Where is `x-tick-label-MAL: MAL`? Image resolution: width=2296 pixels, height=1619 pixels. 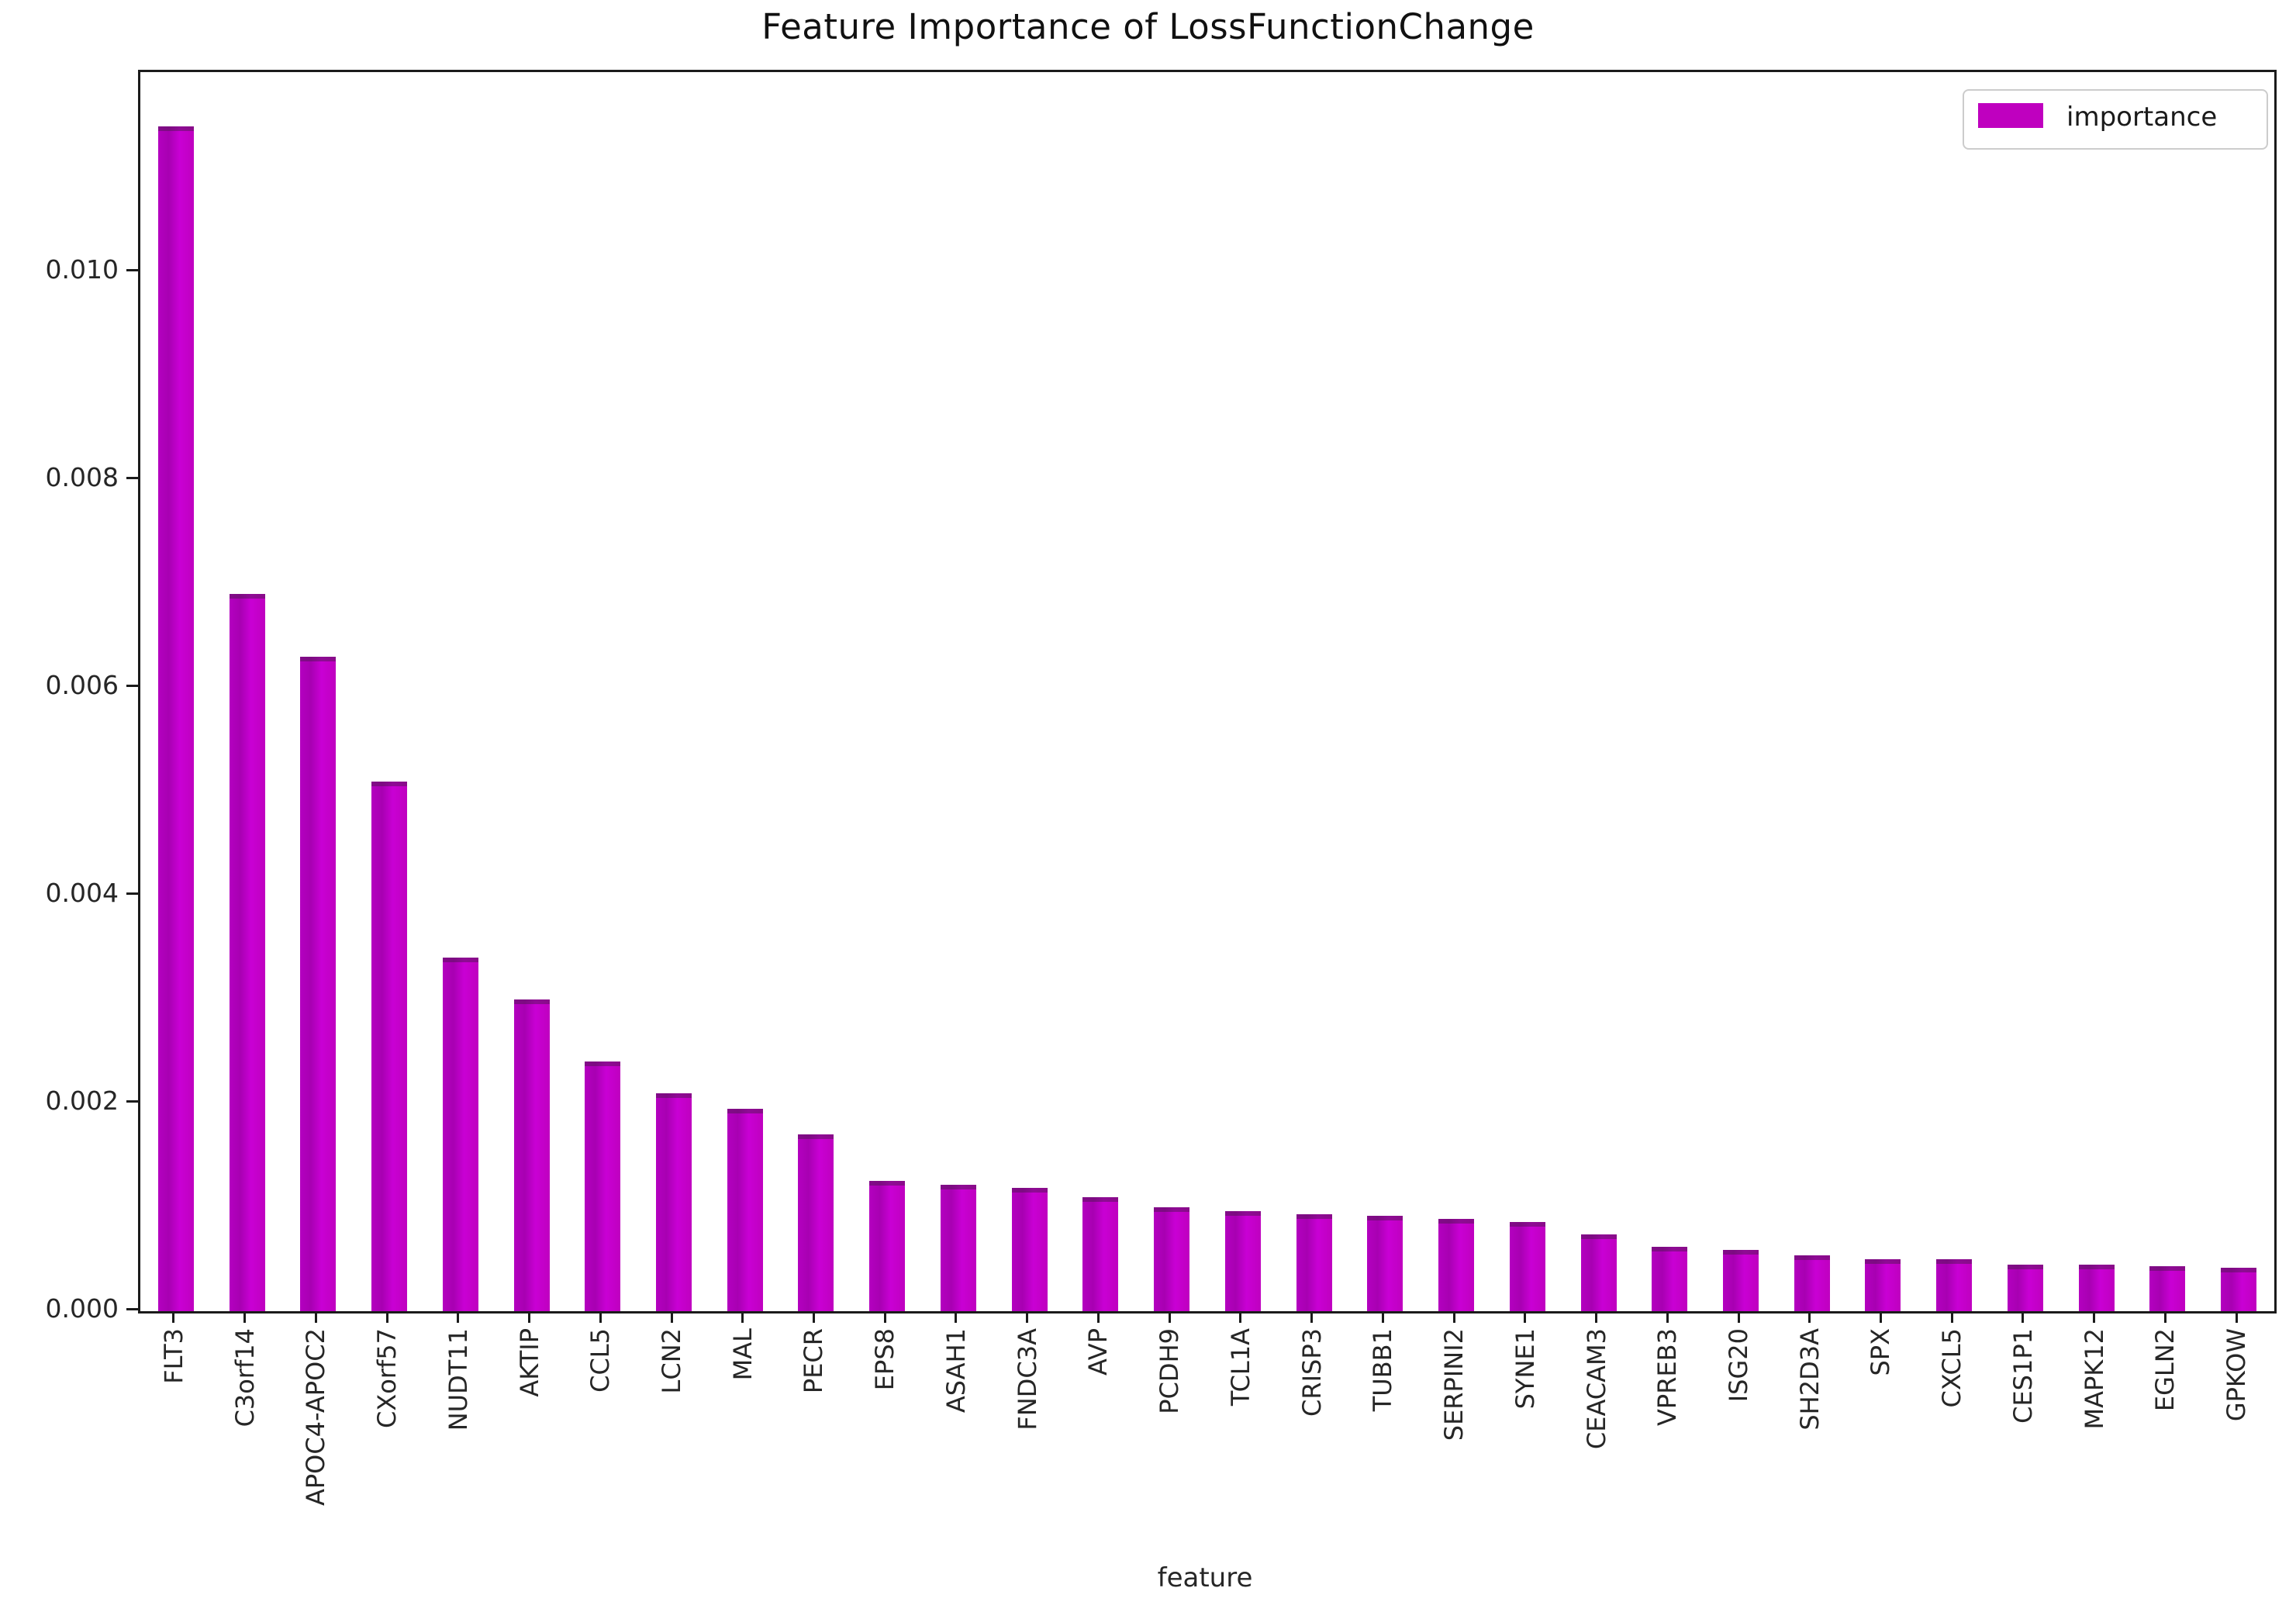 x-tick-label-MAL: MAL is located at coordinates (743, 1354).